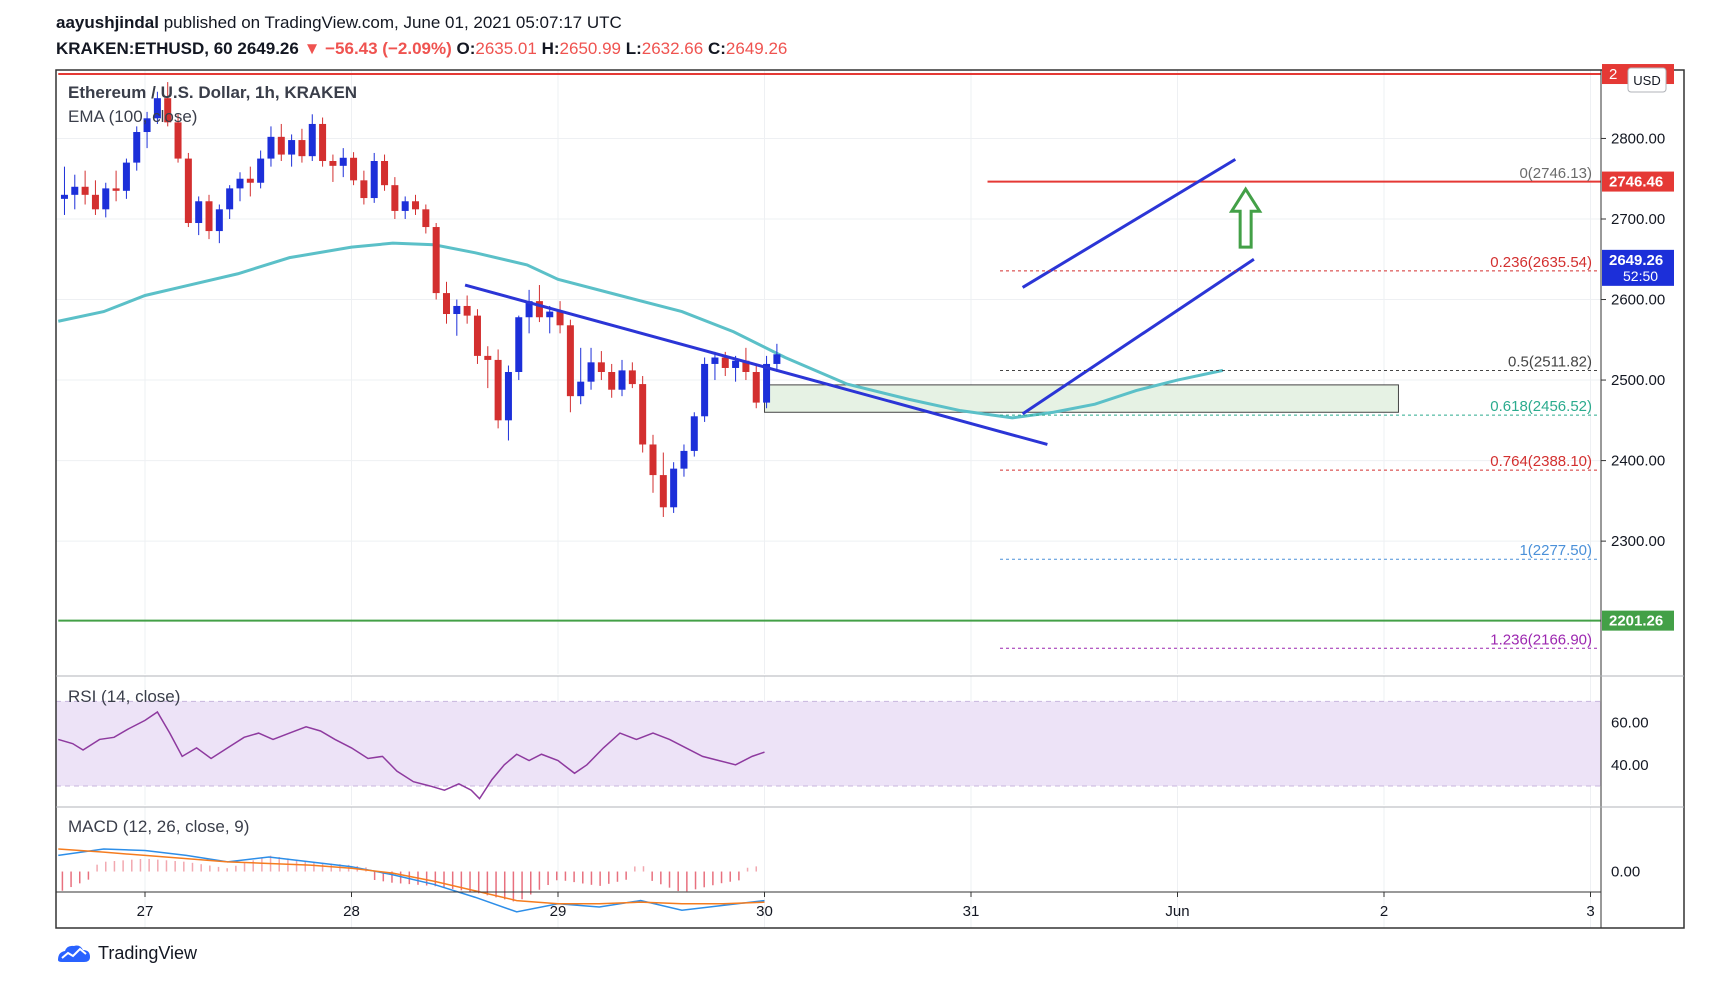 Image resolution: width=1724 pixels, height=994 pixels. Describe the element at coordinates (828, 743) in the screenshot. I see `rsi-band` at that location.